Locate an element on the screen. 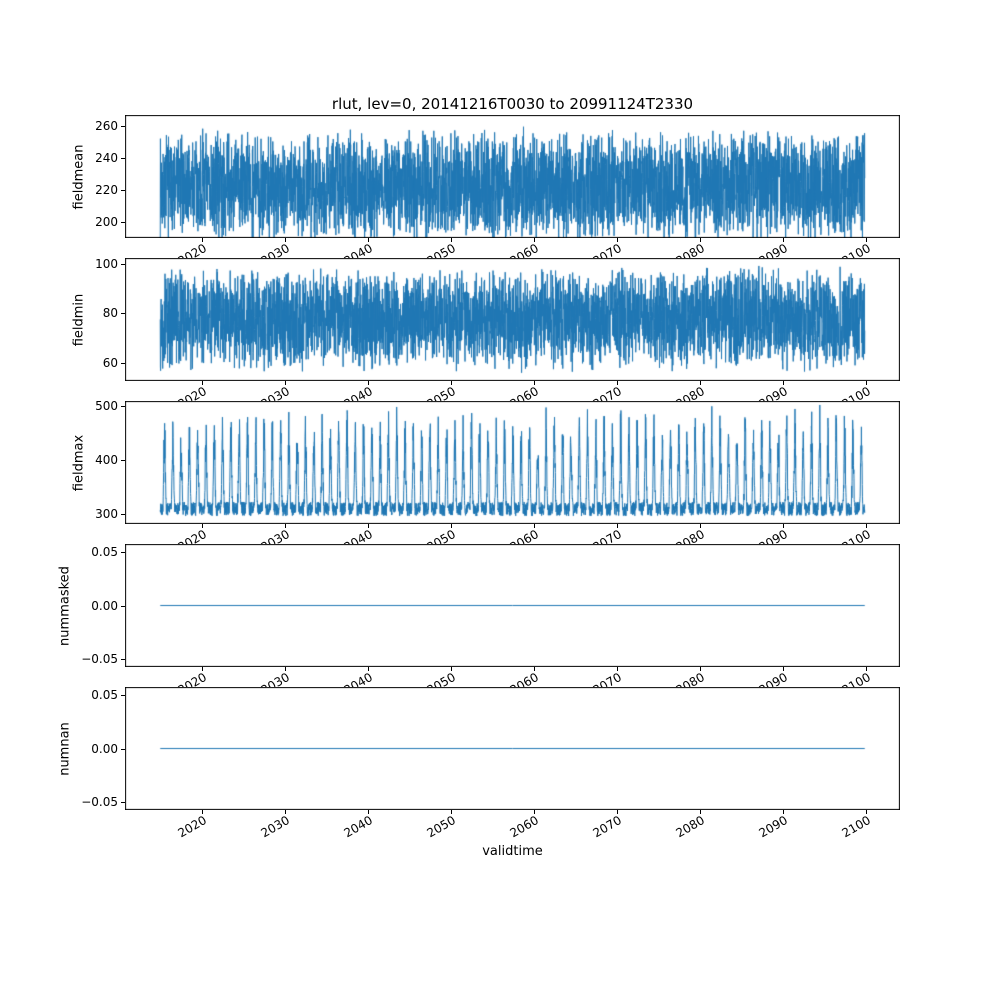  y-tick-label: 500 is located at coordinates (106, 406).